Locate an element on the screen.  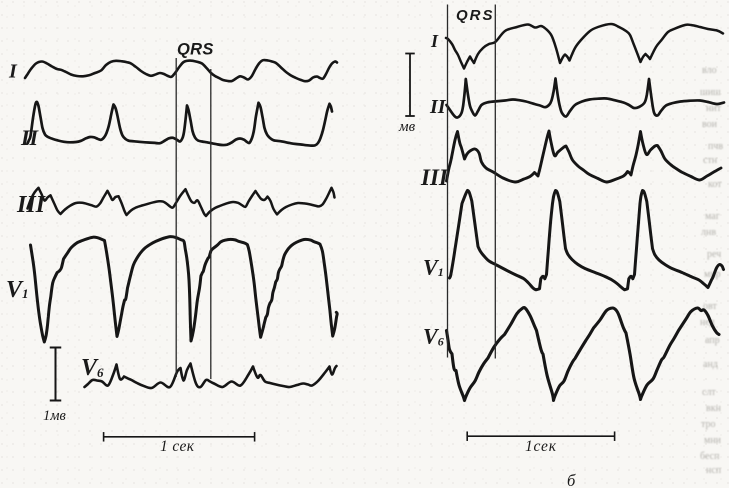
svg-text: вои is located at coordinates (710, 124).